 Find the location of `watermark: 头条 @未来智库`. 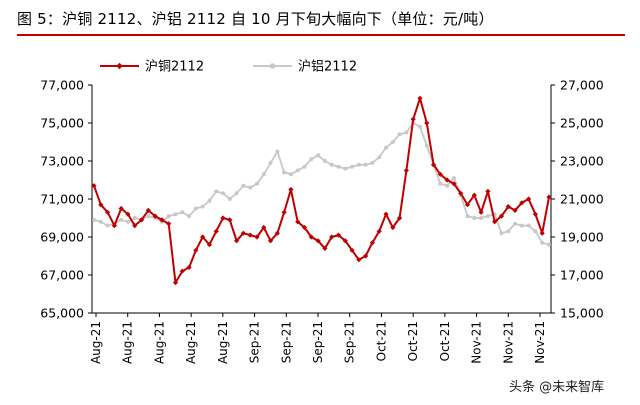

watermark: 头条 @未来智库 is located at coordinates (557, 387).